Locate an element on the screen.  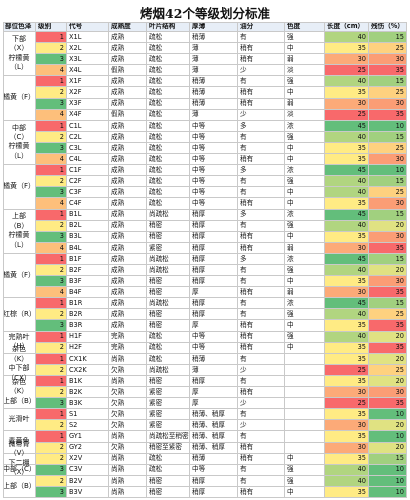
code-cell: CX2K is located at coordinates (88, 370).